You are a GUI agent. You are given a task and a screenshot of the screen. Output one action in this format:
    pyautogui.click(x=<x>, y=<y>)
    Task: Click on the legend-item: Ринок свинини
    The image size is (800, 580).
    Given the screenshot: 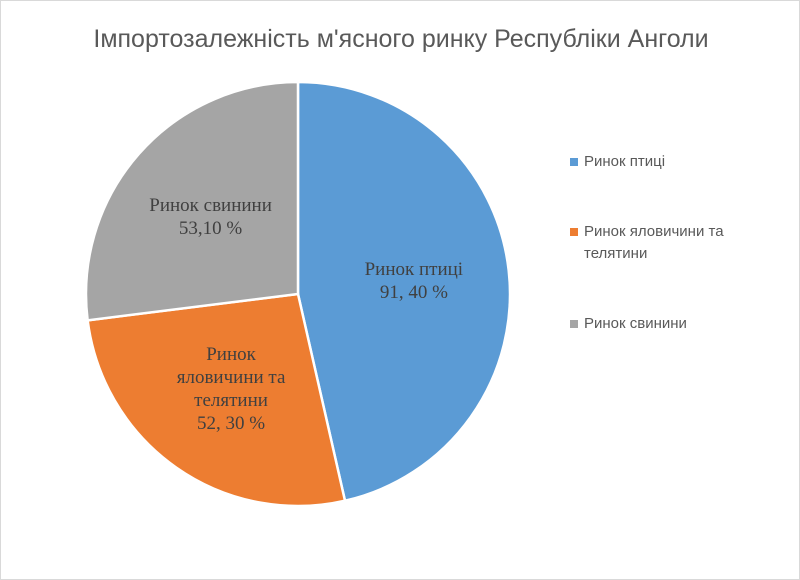 What is the action you would take?
    pyautogui.click(x=666, y=324)
    